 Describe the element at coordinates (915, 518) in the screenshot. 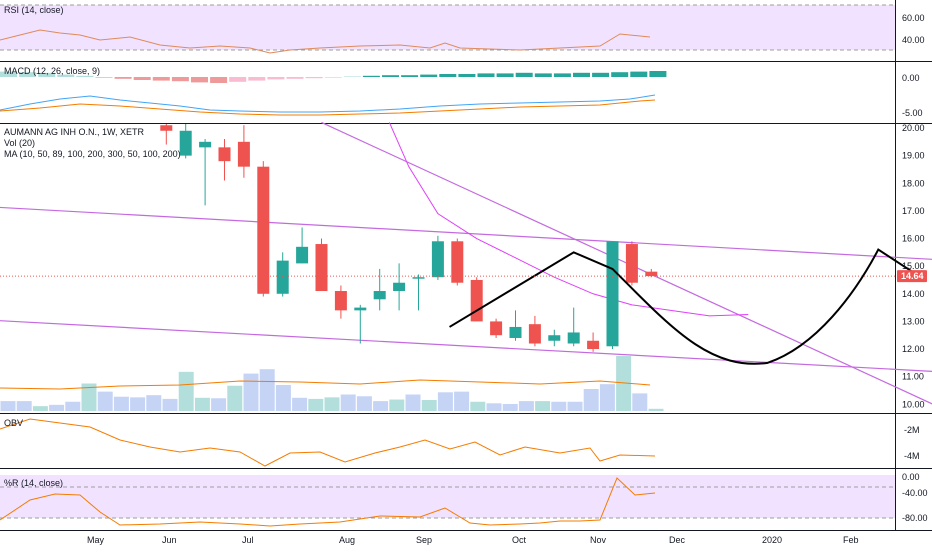

I see `wr-tick-80: -80.00` at that location.